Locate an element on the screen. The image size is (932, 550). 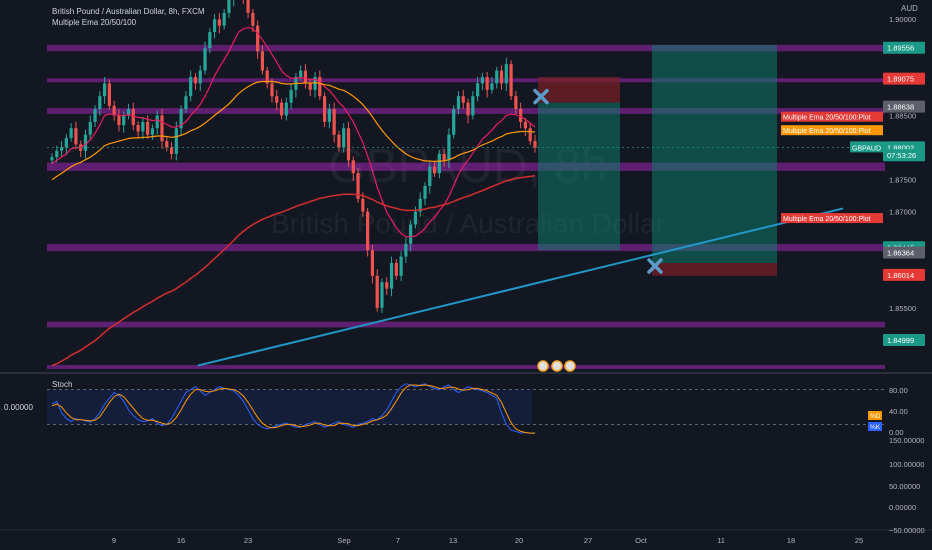
time-tick-label: 7 is located at coordinates (398, 540).